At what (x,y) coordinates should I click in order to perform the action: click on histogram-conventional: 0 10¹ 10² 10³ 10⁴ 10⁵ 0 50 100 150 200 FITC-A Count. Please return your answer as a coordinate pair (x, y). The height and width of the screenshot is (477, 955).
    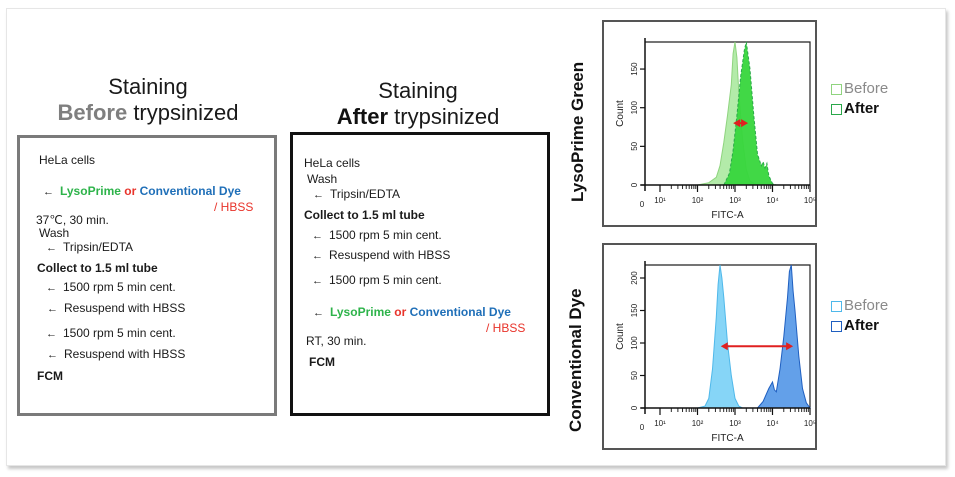
    Looking at the image, I should click on (715, 352).